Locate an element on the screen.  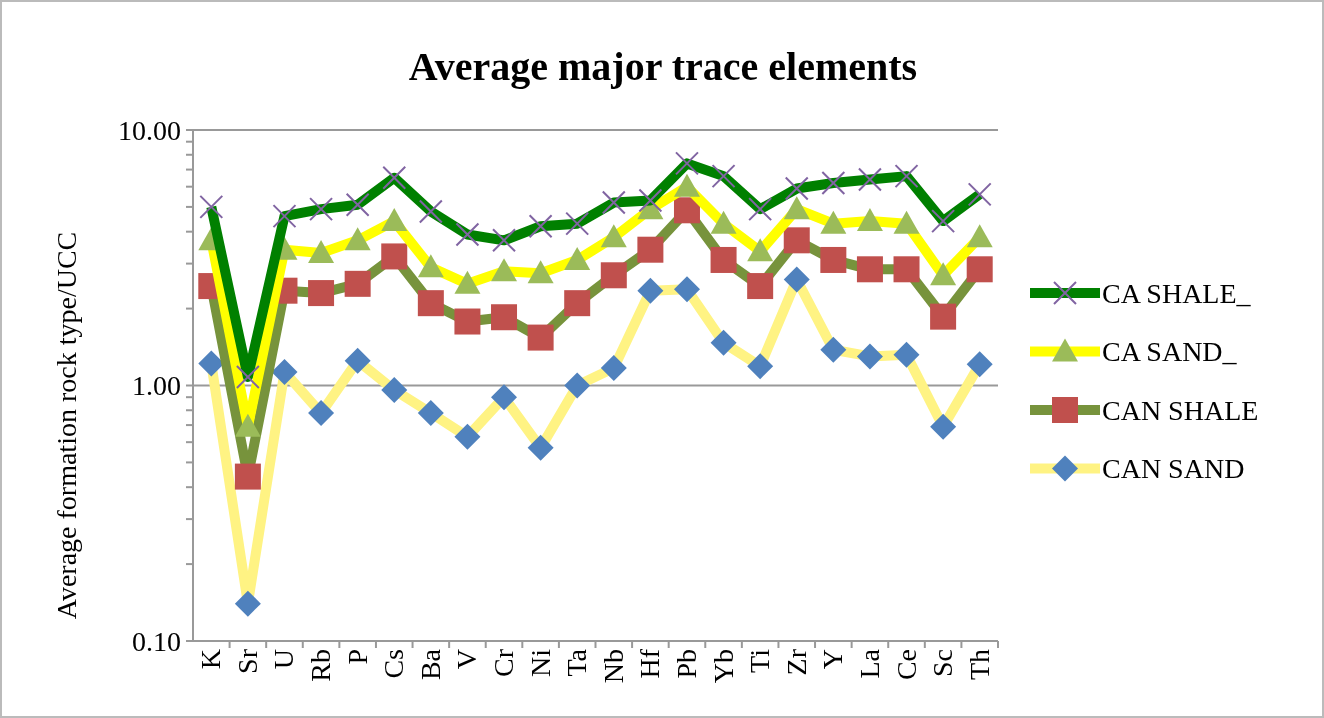
y-axis-title: Average formation rock type/UCC is located at coordinates (66, 425).